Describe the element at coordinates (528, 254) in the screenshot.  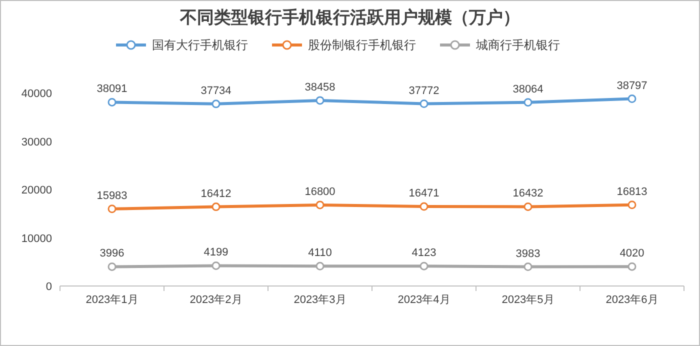
I see `data-label: 3983` at that location.